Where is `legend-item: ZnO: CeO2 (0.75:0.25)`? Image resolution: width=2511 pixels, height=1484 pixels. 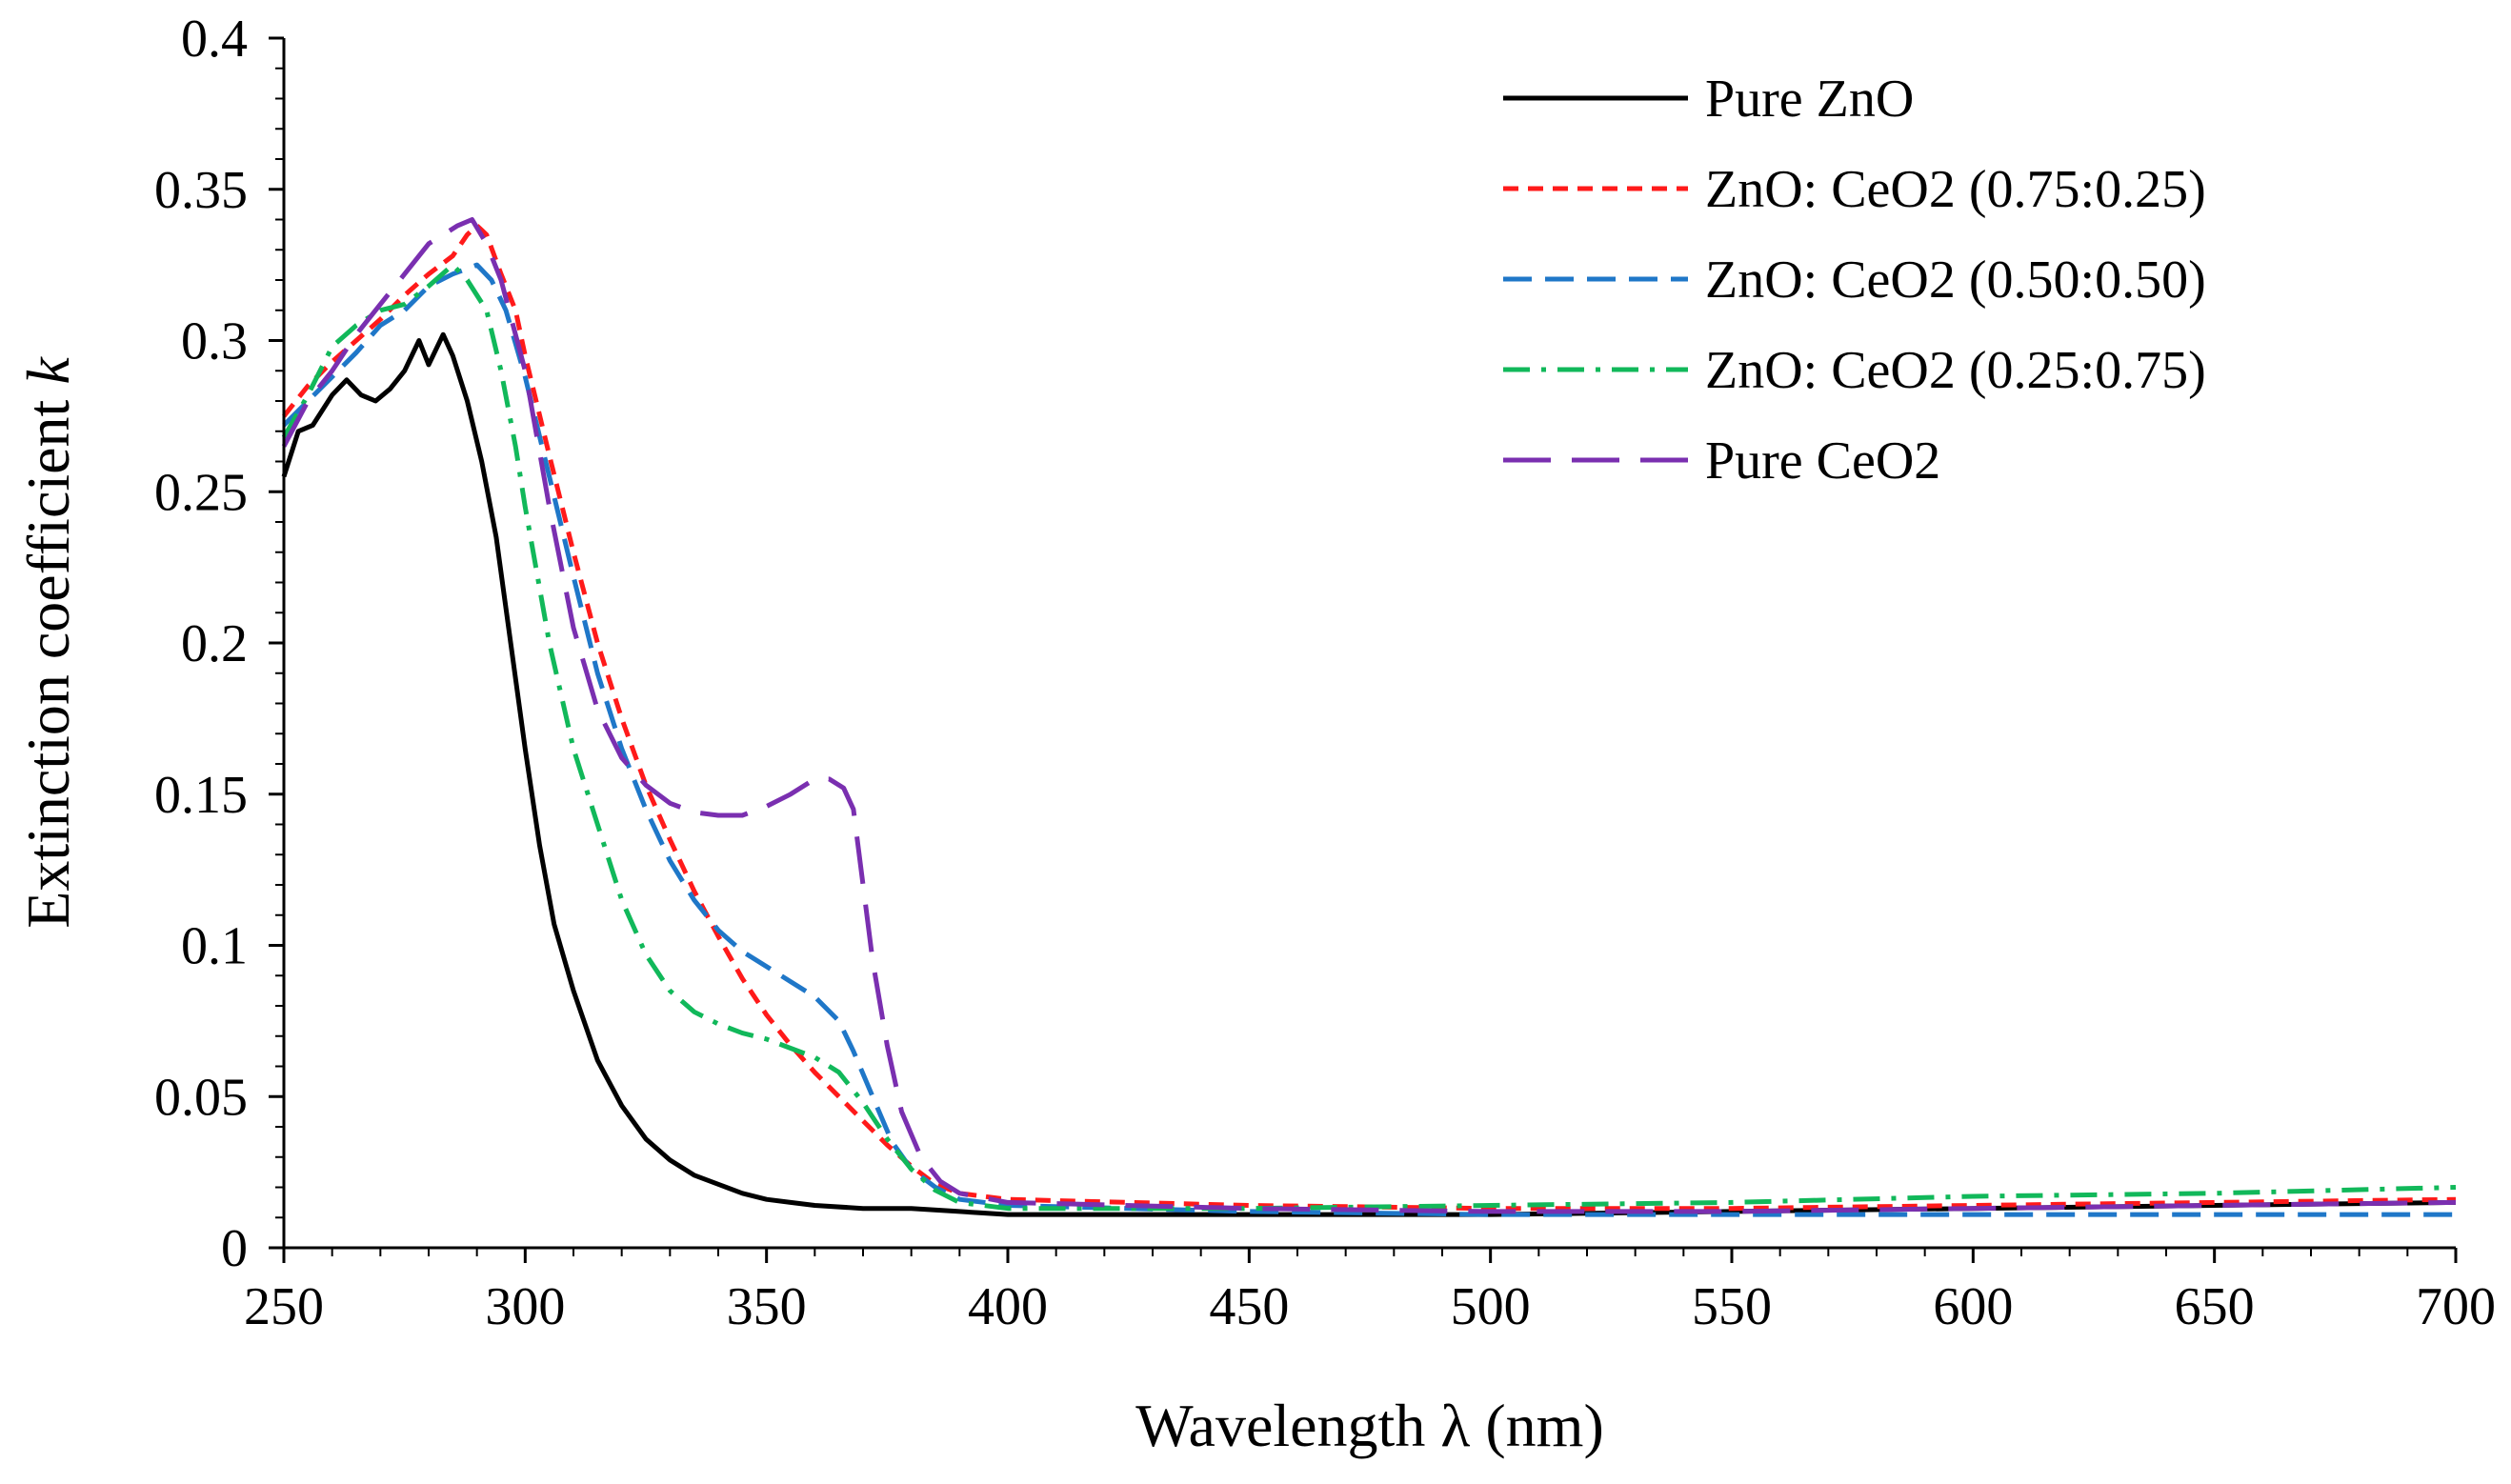 legend-item: ZnO: CeO2 (0.75:0.25) is located at coordinates (1854, 190).